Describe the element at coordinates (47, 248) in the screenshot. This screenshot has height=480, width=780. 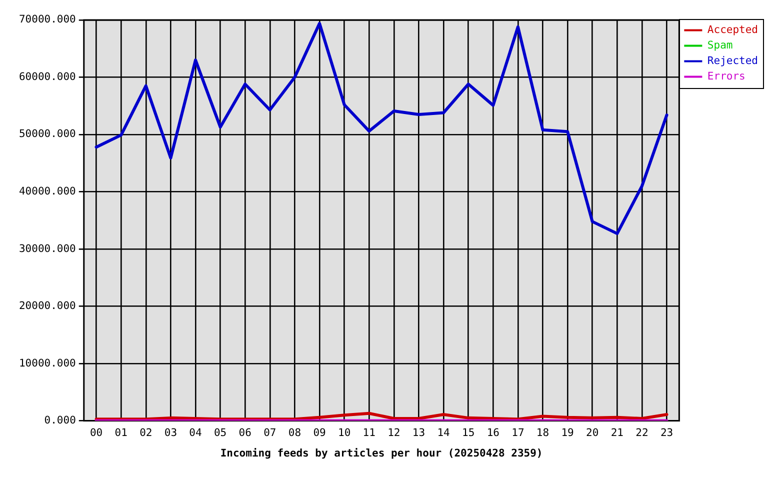
I see `y-tick-label: 30000.000` at that location.